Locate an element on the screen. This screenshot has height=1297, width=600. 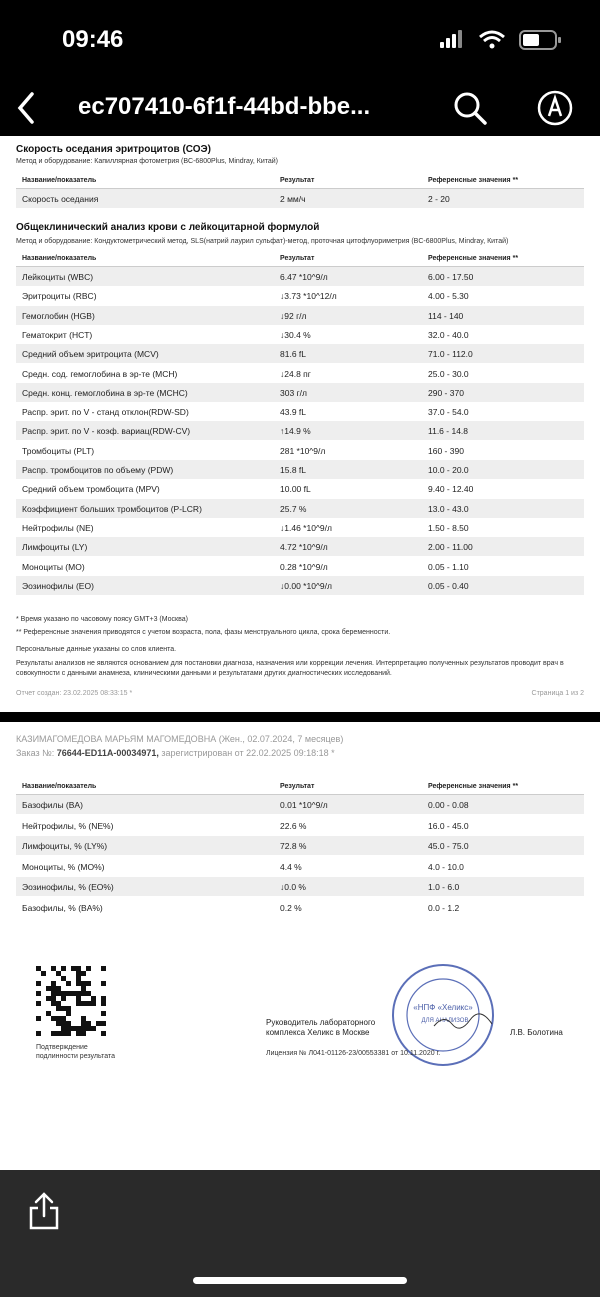
table-row: Лимфоциты (LY) 4.72 *10^9/л 2.00 - 11.00 is located at coordinates (300, 547).